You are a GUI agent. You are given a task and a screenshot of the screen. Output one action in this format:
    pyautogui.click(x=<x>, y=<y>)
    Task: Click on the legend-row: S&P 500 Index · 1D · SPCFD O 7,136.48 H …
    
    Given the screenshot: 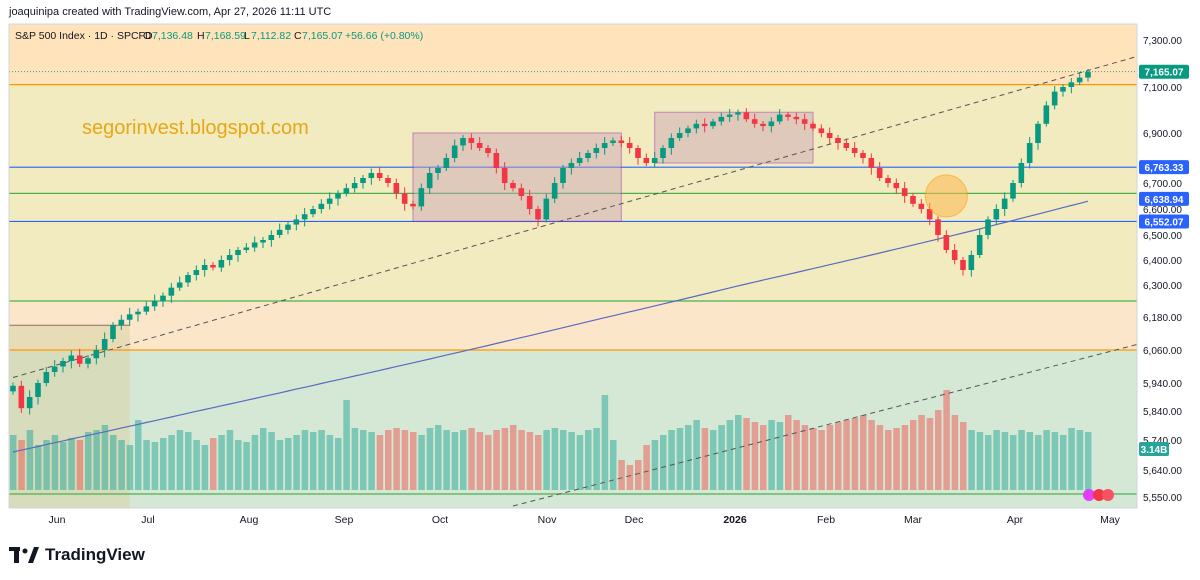 What is the action you would take?
    pyautogui.click(x=219, y=36)
    